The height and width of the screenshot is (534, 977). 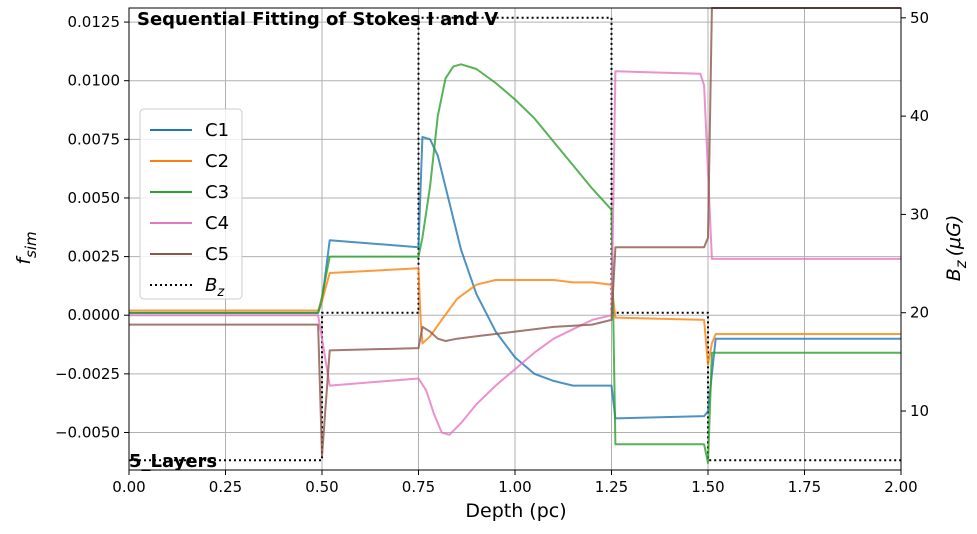 What do you see at coordinates (919, 214) in the screenshot?
I see `y2-tick-label: 30` at bounding box center [919, 214].